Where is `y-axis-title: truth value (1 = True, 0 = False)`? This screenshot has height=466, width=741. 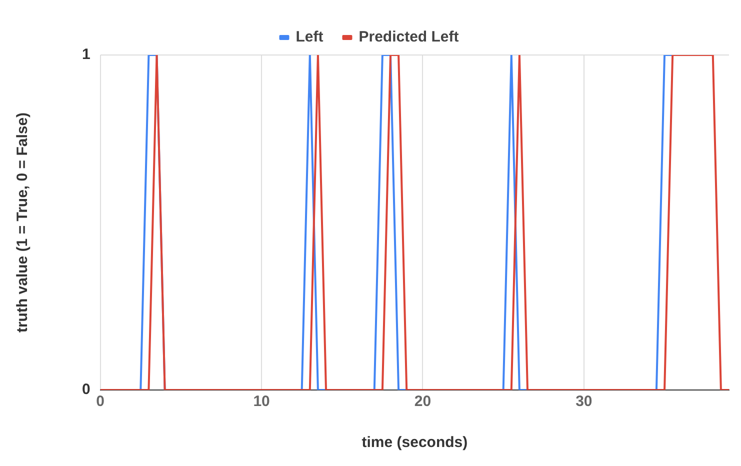
y-axis-title: truth value (1 = True, 0 = False) is located at coordinates (23, 222).